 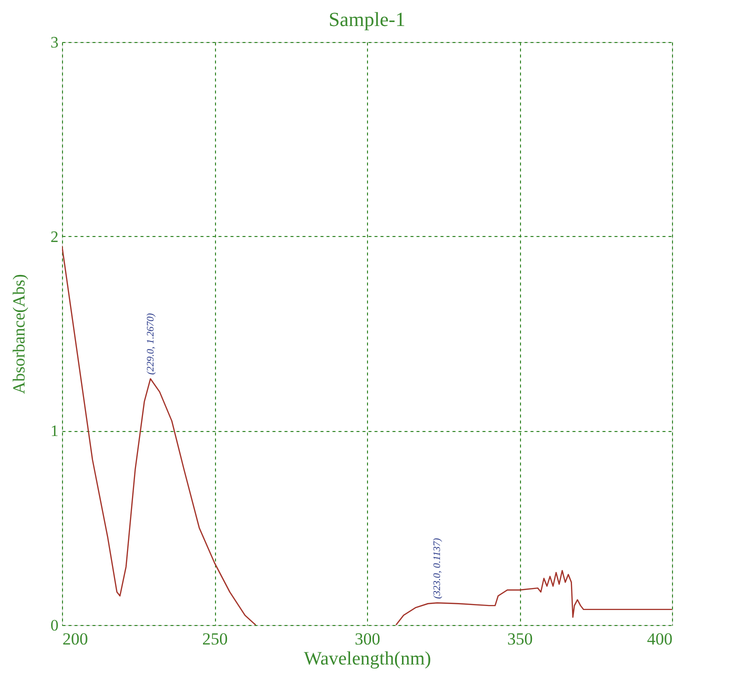 I want to click on x-tick-label: 400, so click(x=659, y=639).